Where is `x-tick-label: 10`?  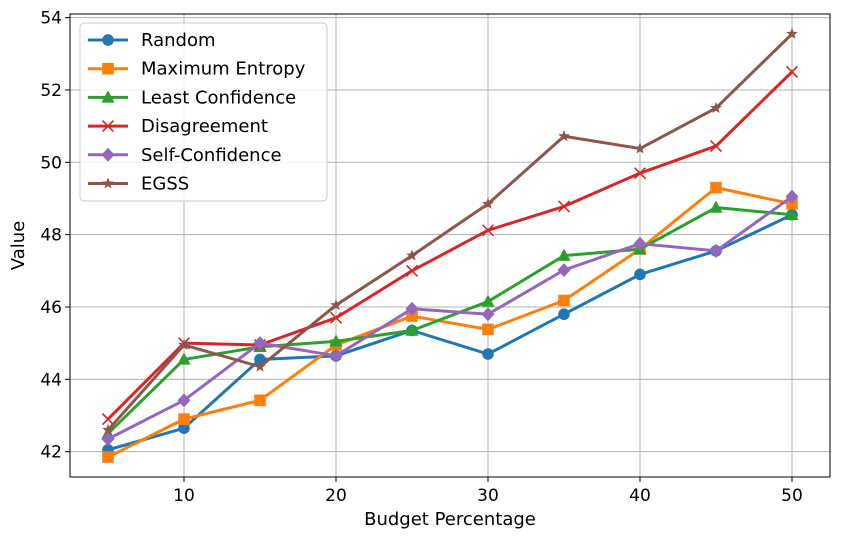 x-tick-label: 10 is located at coordinates (184, 496).